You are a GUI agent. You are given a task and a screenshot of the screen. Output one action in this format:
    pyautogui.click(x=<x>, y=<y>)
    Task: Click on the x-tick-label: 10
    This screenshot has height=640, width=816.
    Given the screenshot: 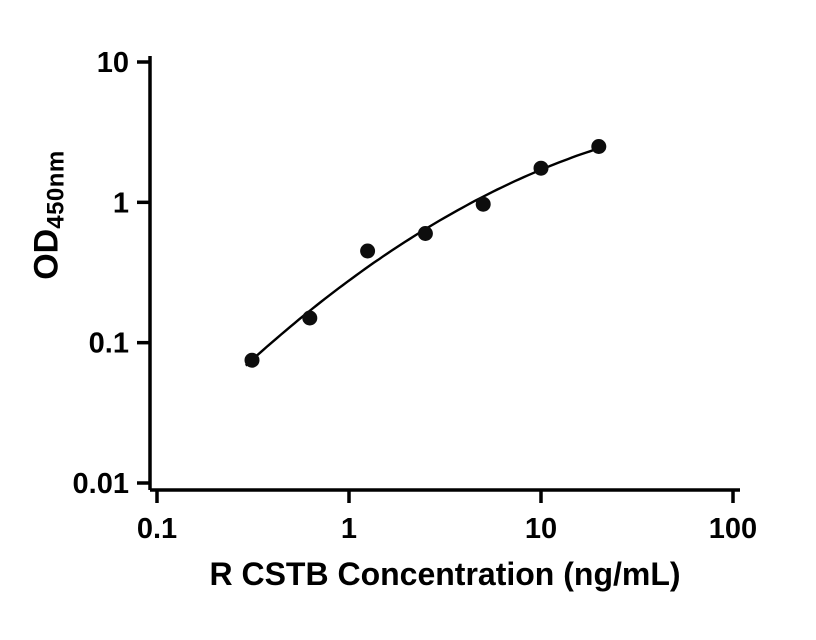 What is the action you would take?
    pyautogui.click(x=541, y=529)
    